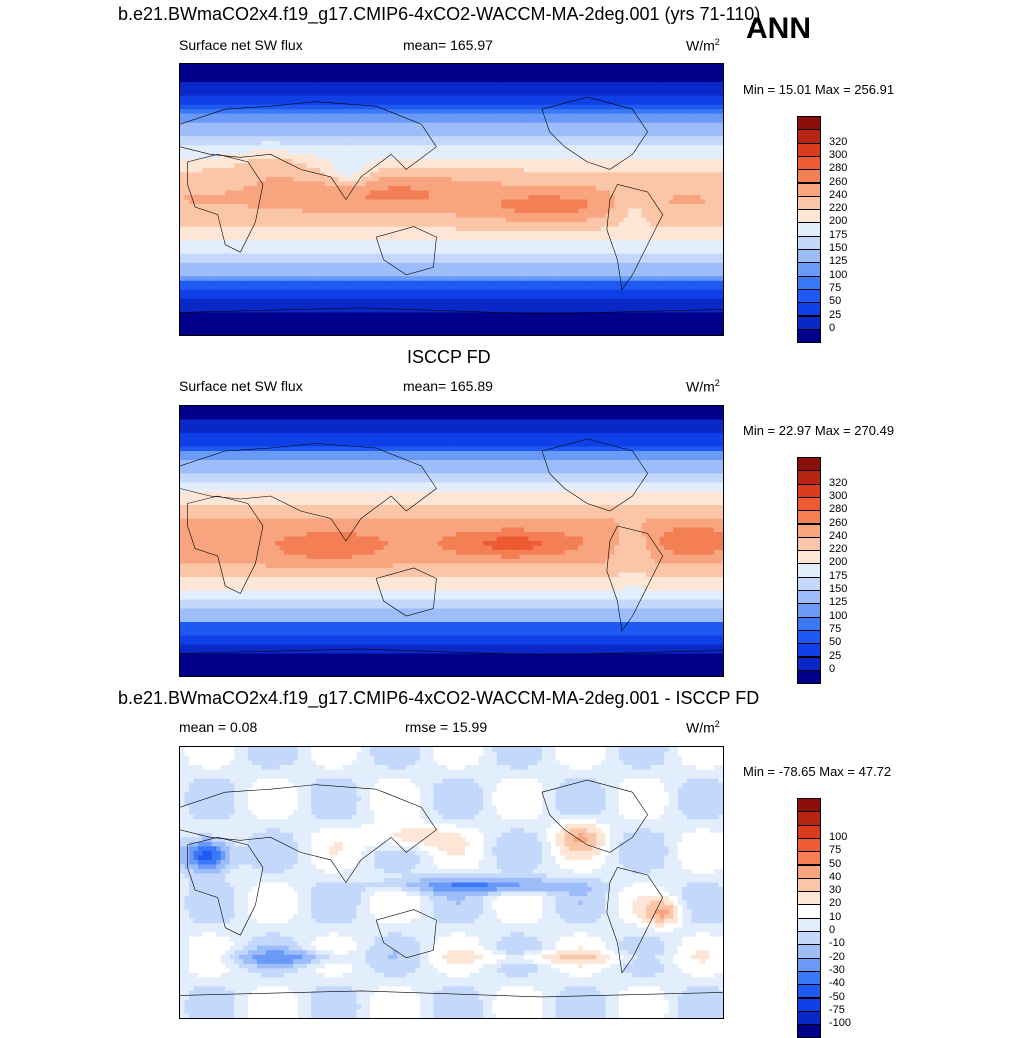 The height and width of the screenshot is (1038, 1024). What do you see at coordinates (837, 943) in the screenshot?
I see `colorbar-tick-label: -10` at bounding box center [837, 943].